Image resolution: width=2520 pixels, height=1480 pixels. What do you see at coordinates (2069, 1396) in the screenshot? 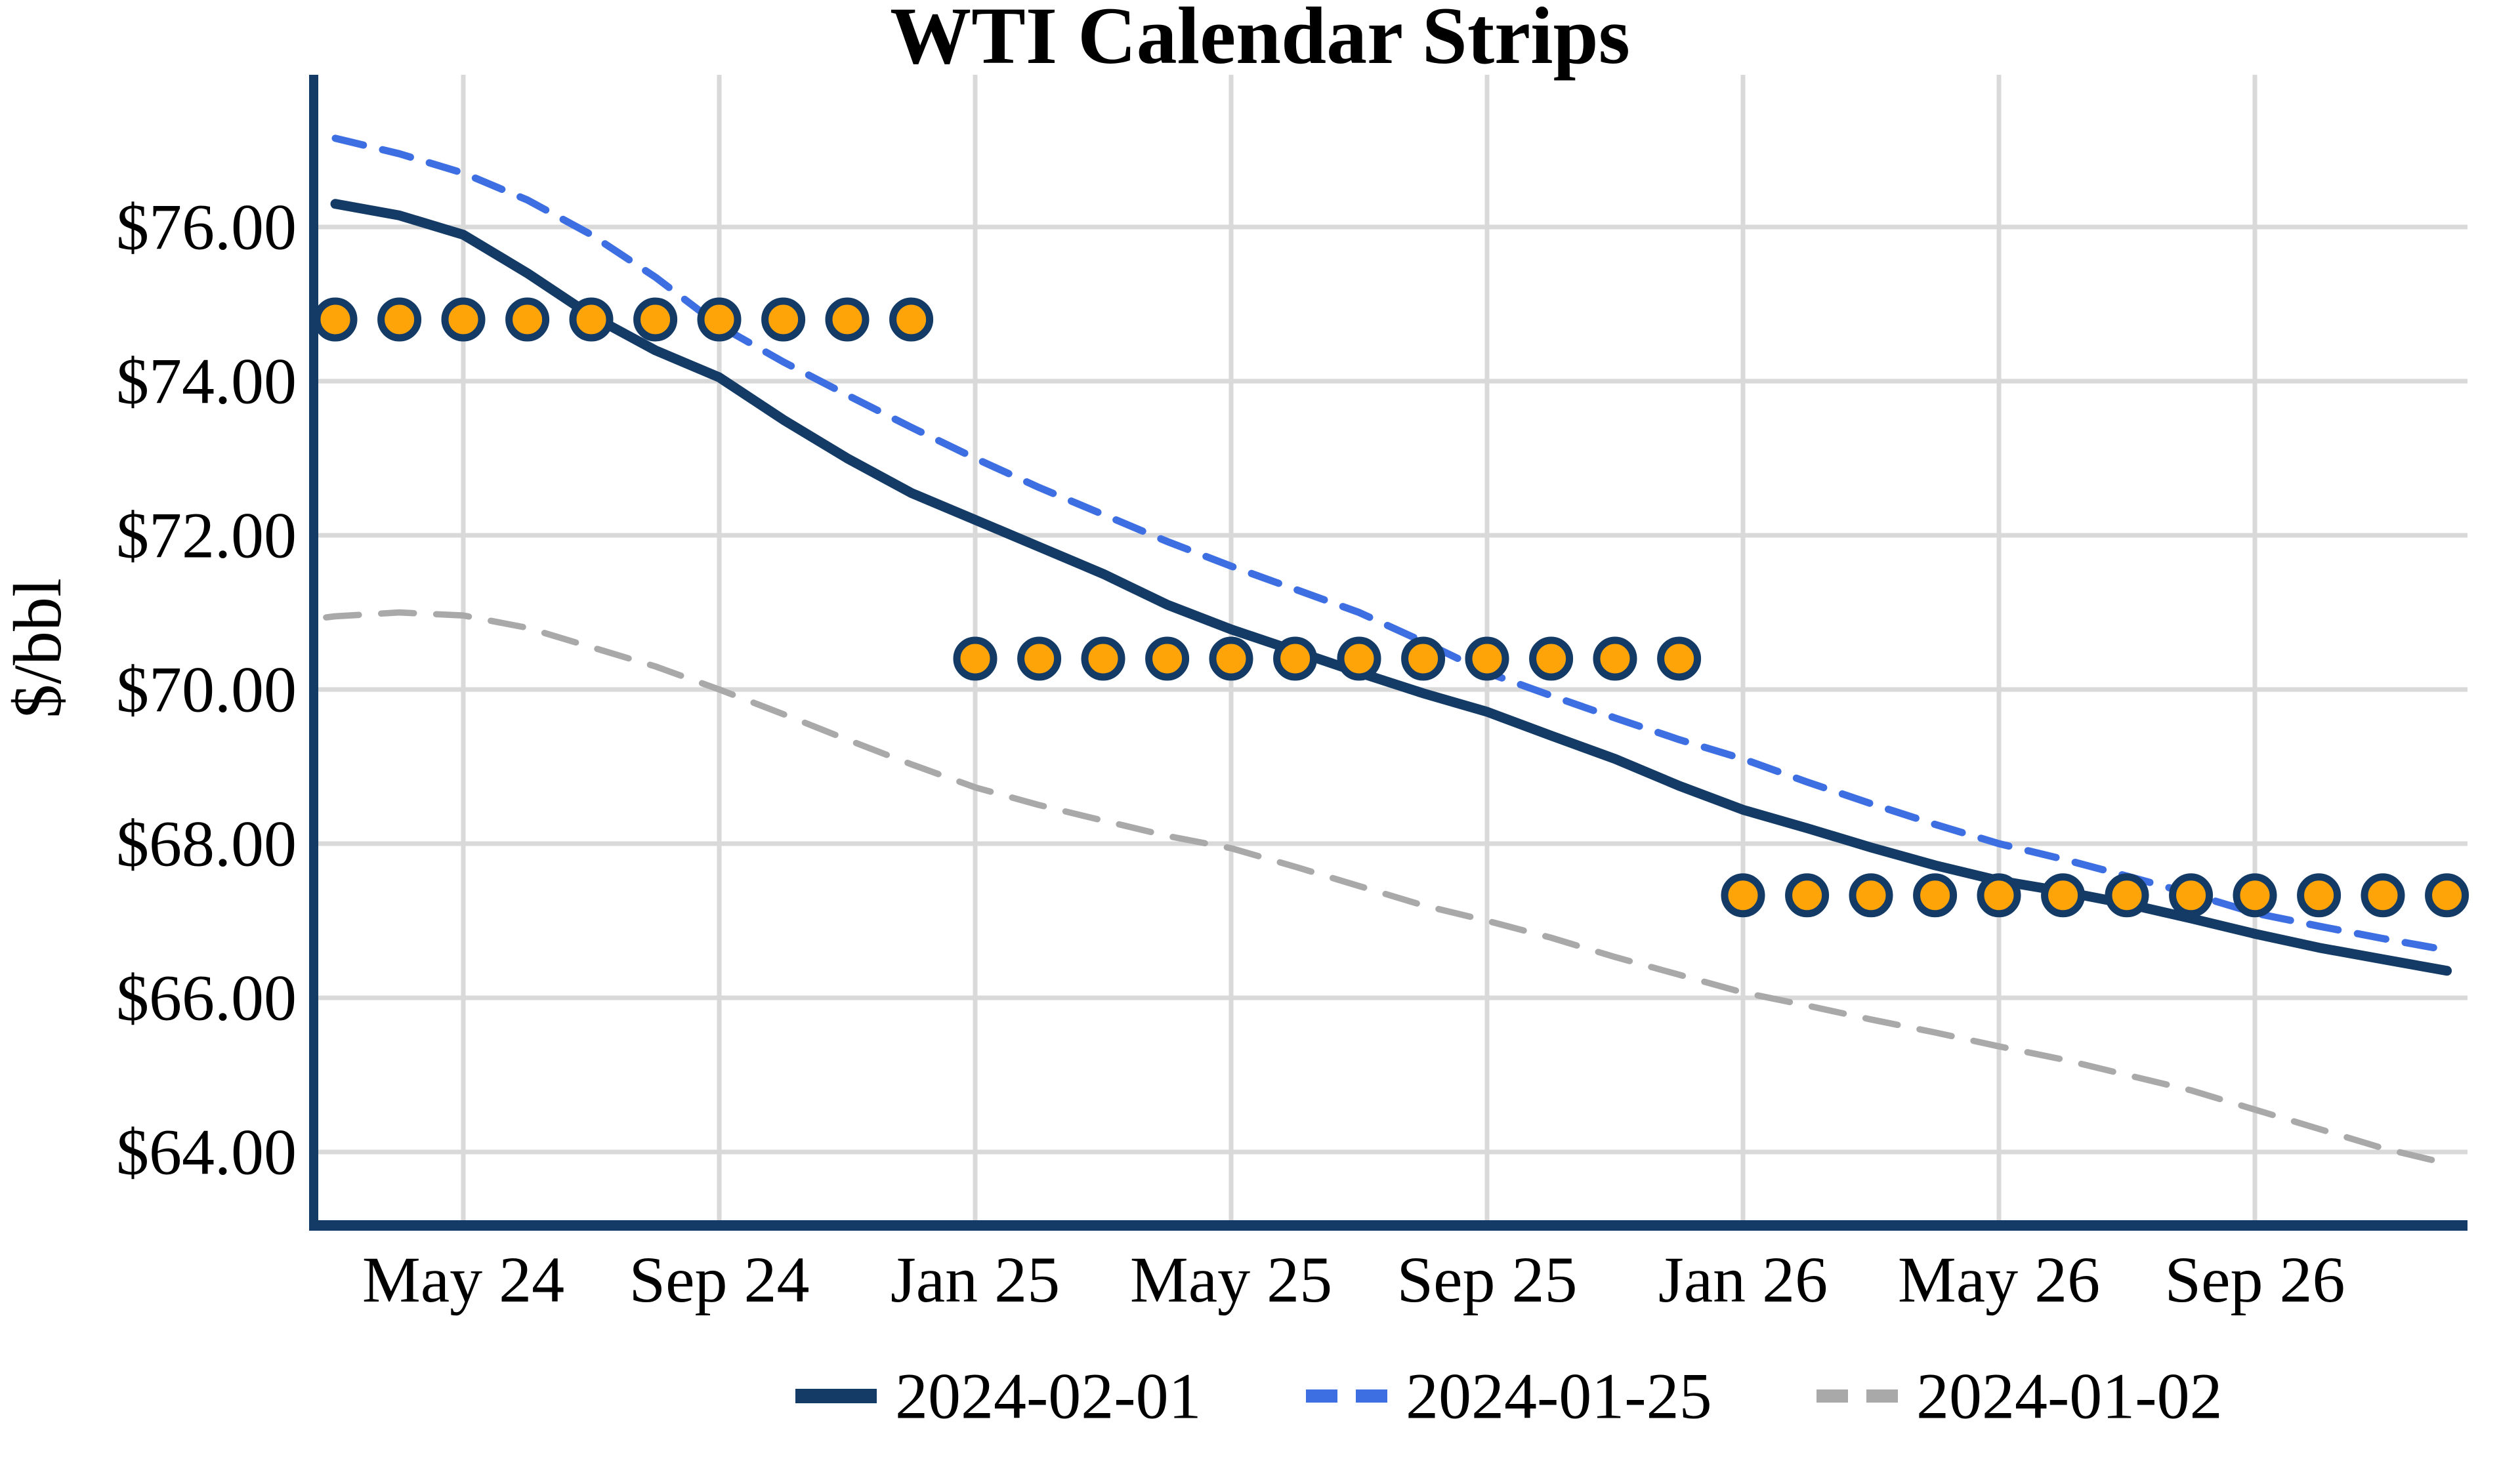
I see `legend-label-2024-01-02: 2024-01-02` at bounding box center [2069, 1396].